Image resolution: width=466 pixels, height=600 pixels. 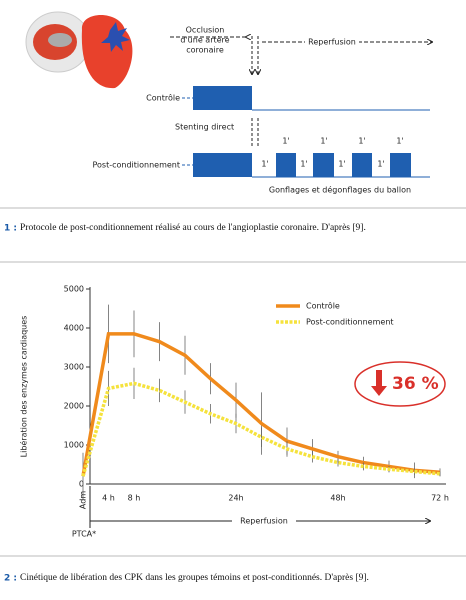 I want to click on label: Post-conditionnement, so click(x=136, y=165).